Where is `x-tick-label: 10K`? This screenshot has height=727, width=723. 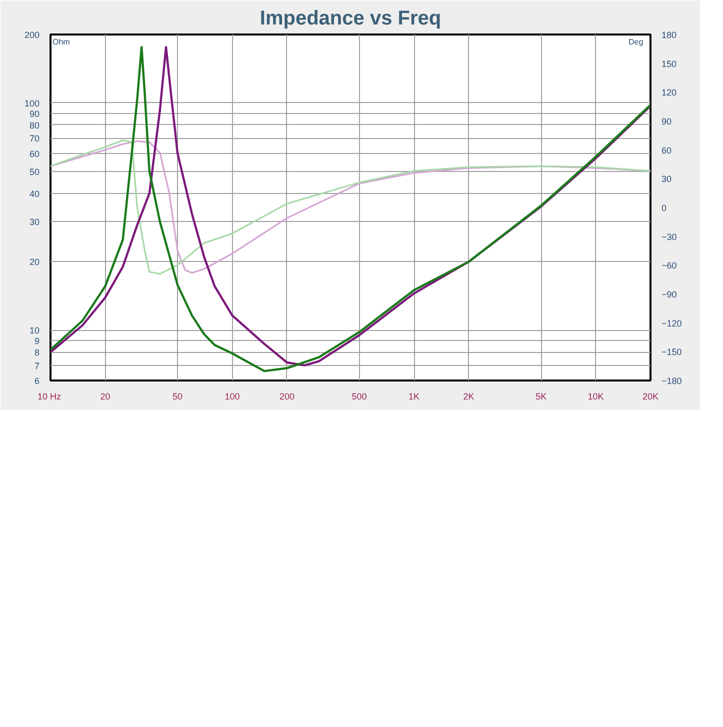
x-tick-label: 10K is located at coordinates (596, 397).